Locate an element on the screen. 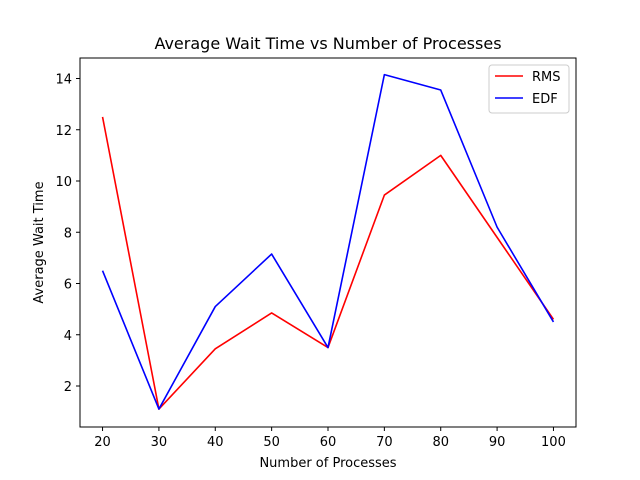 The image size is (640, 480). y-tick-label: 2 is located at coordinates (68, 387).